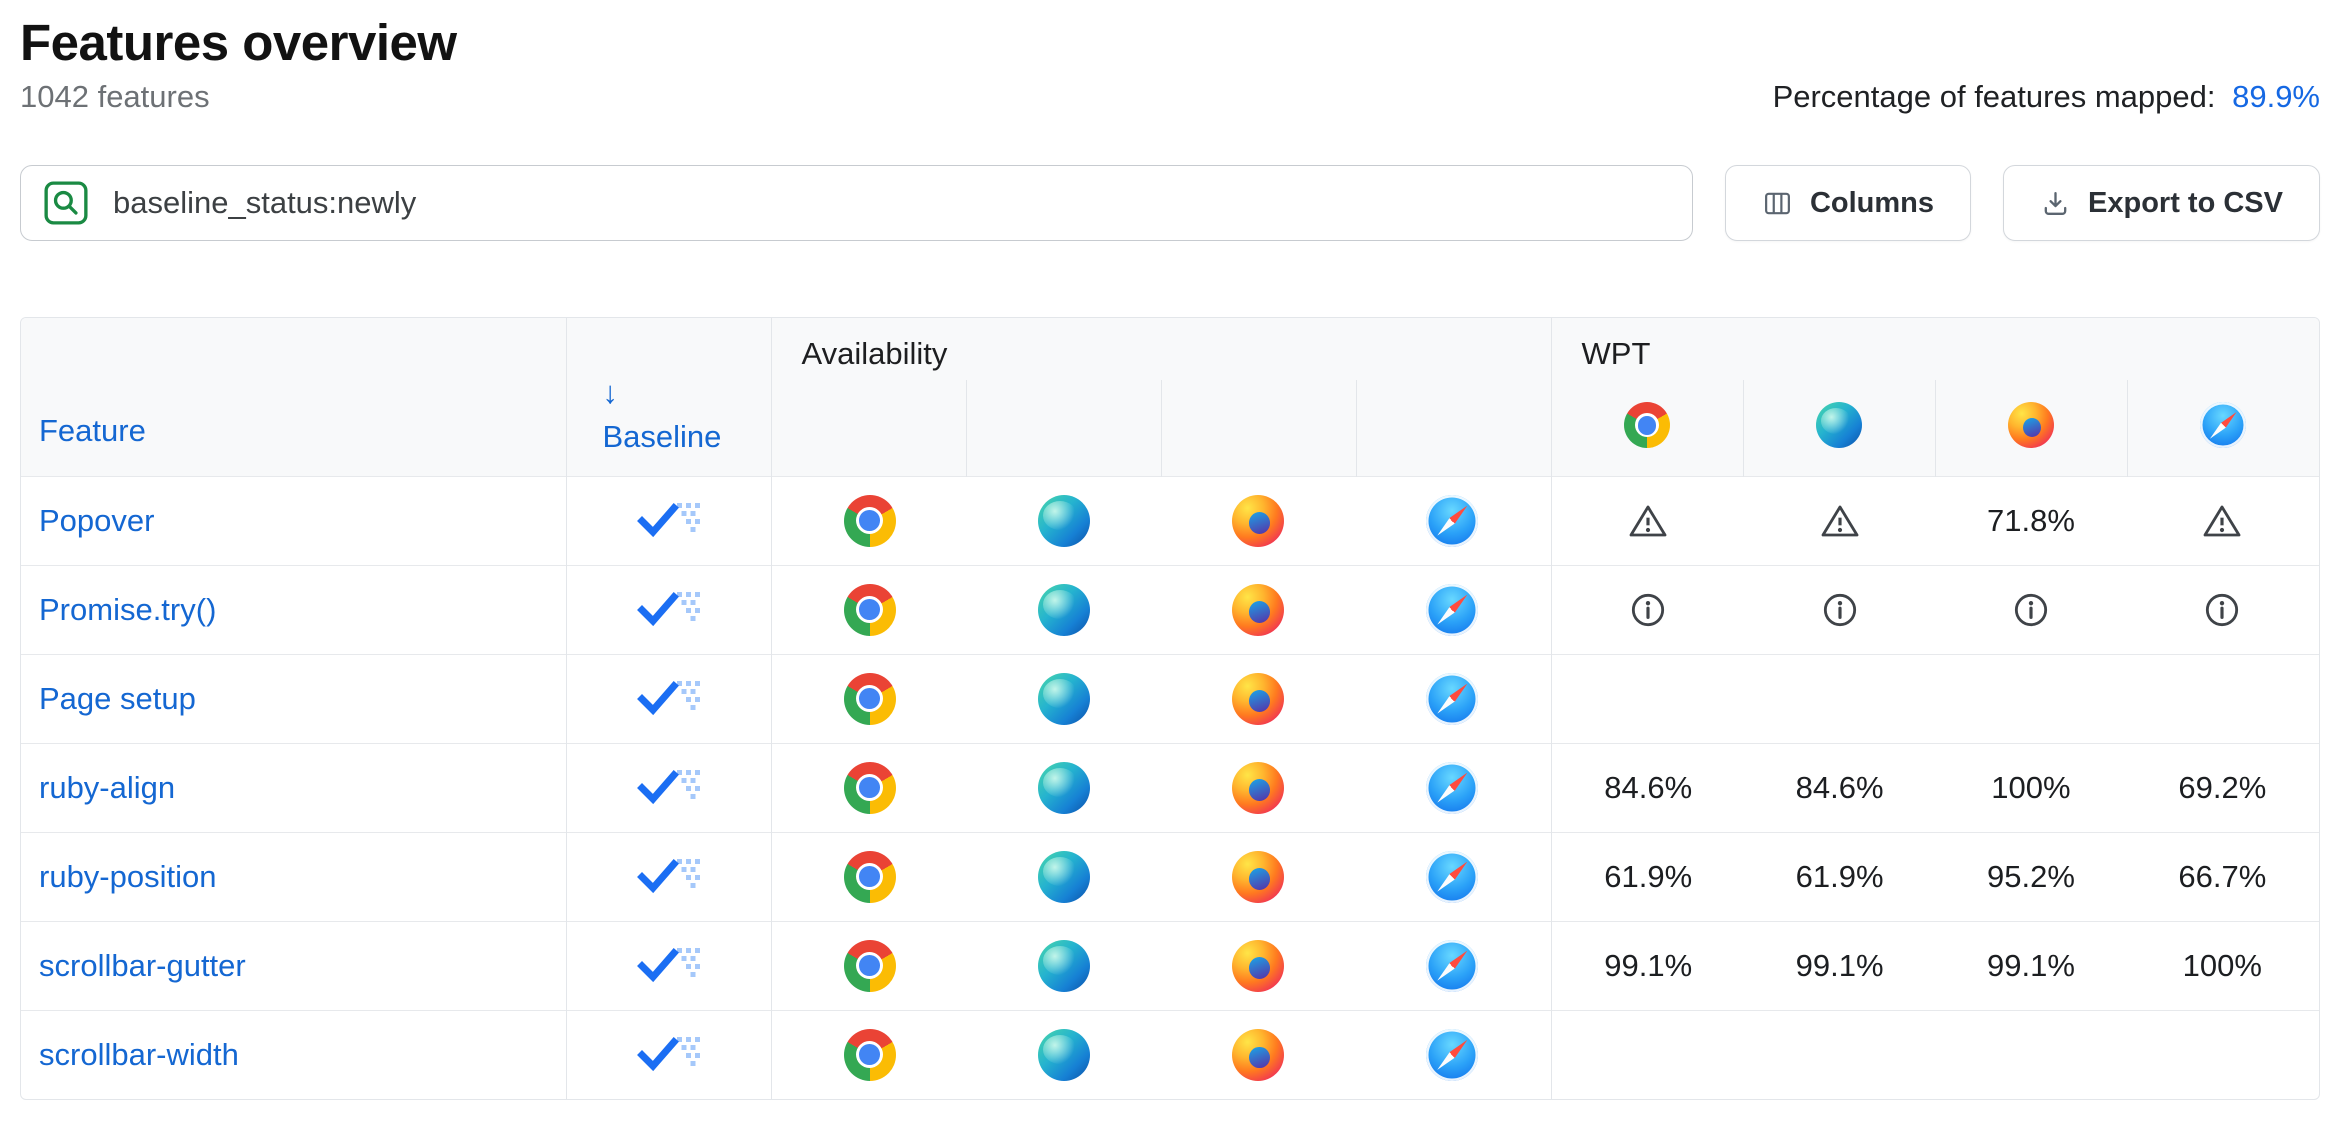 The image size is (2340, 1130). What do you see at coordinates (142, 965) in the screenshot?
I see `feature-link: scrollbar-gutter` at bounding box center [142, 965].